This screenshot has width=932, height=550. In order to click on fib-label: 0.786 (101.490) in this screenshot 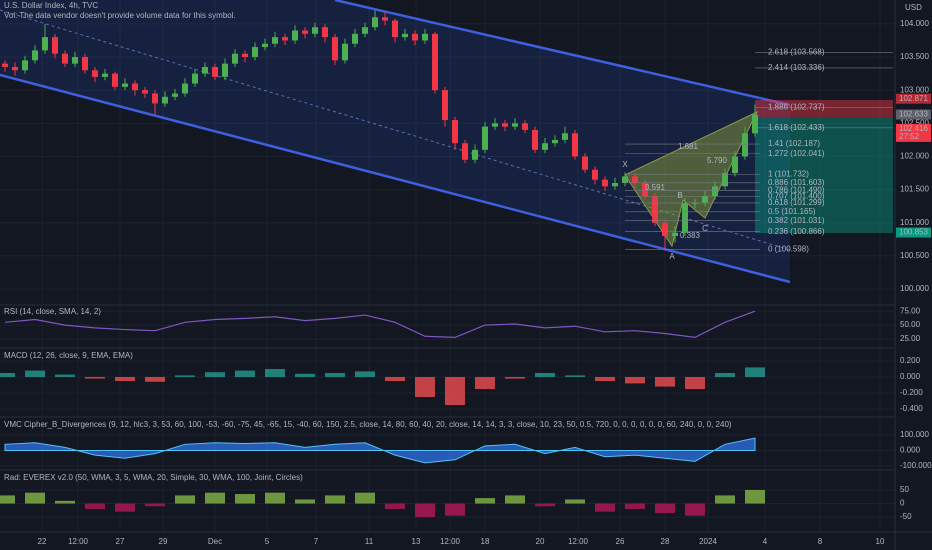, I will do `click(796, 189)`.